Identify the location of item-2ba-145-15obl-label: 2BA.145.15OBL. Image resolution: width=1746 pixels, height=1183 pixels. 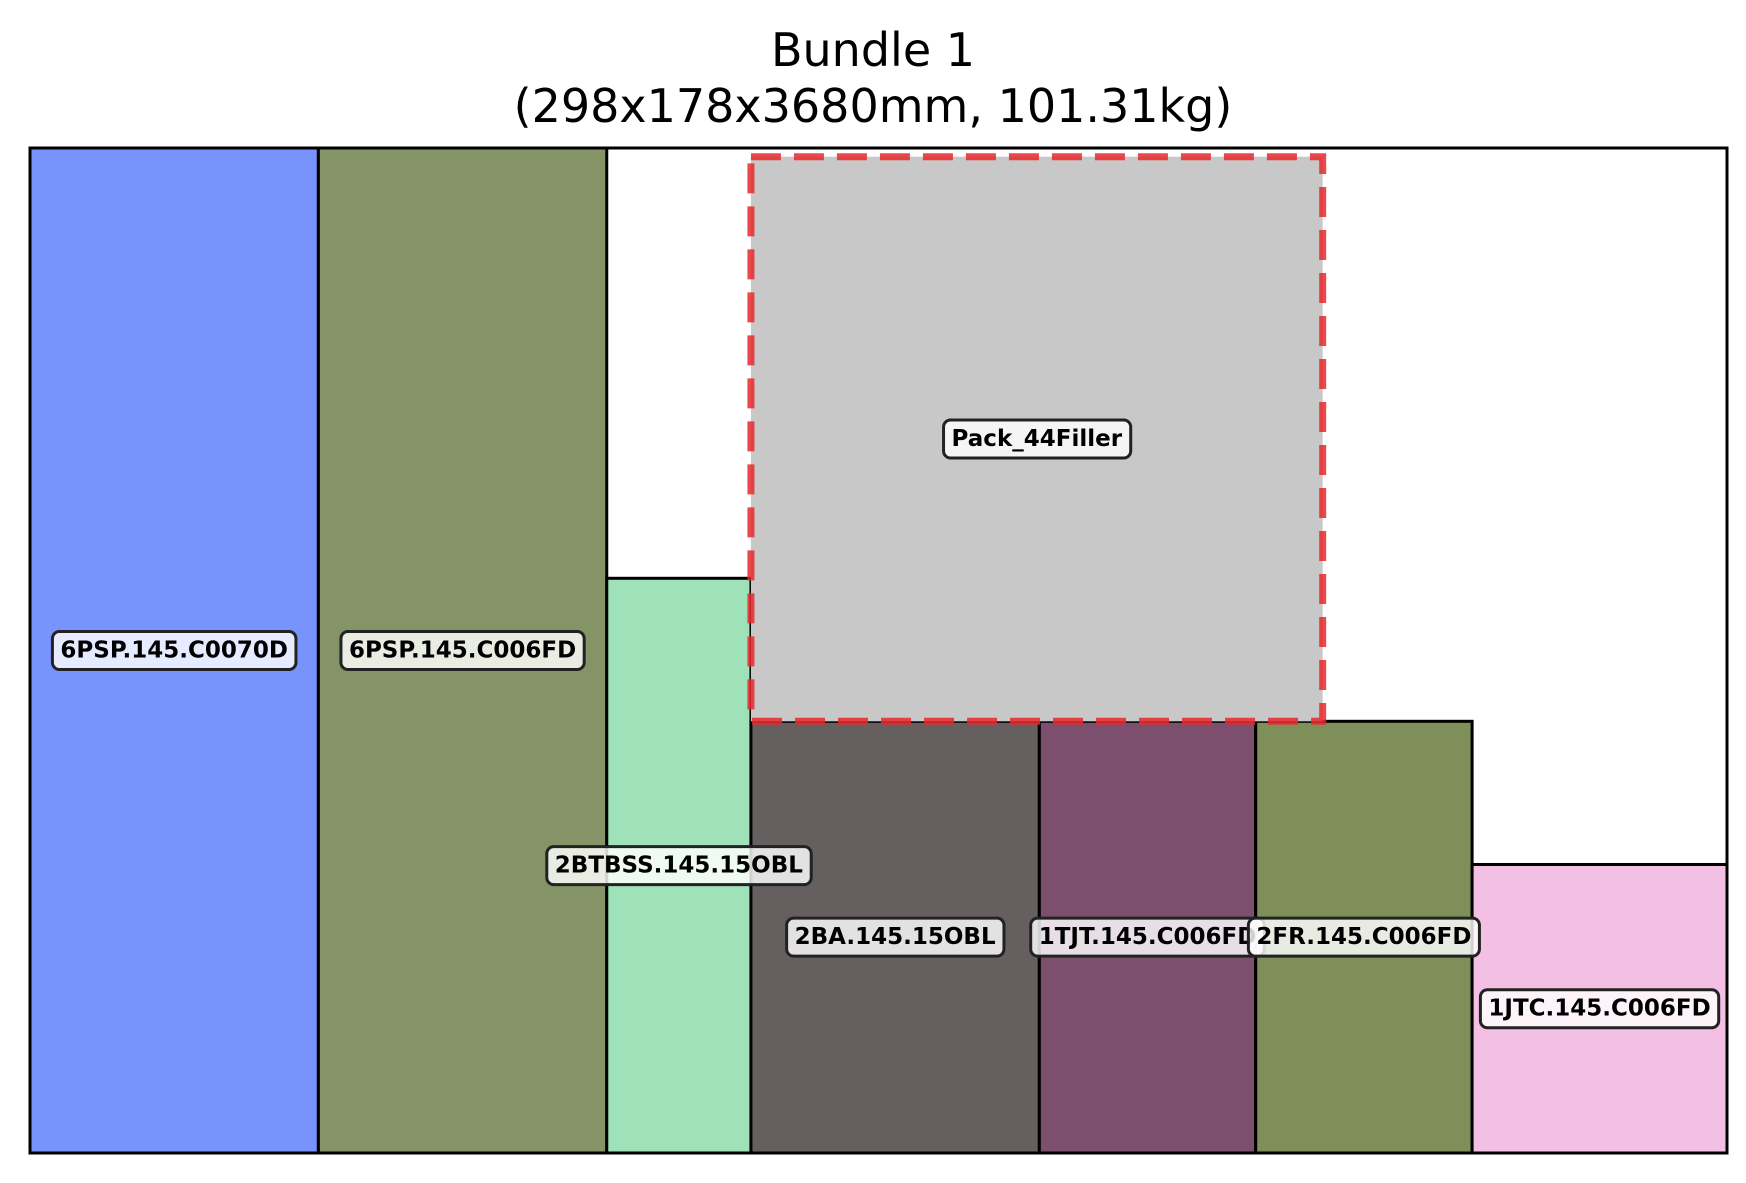
(895, 937).